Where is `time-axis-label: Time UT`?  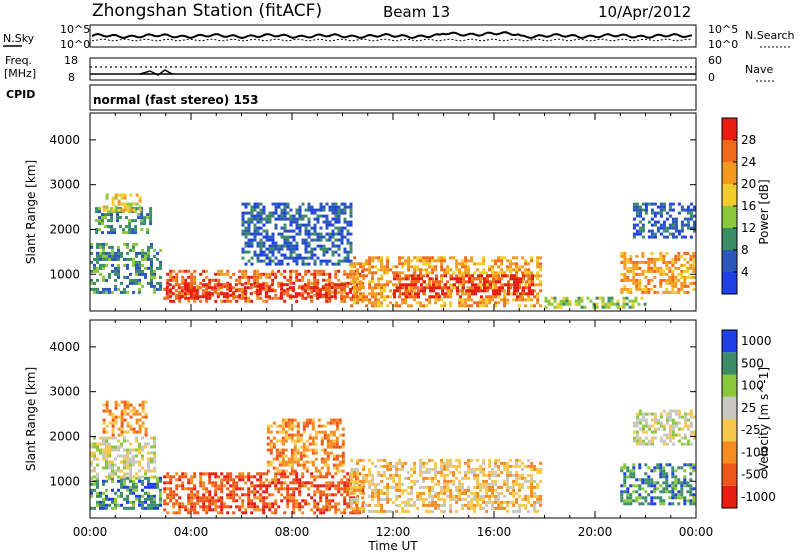
time-axis-label: Time UT is located at coordinates (392, 546).